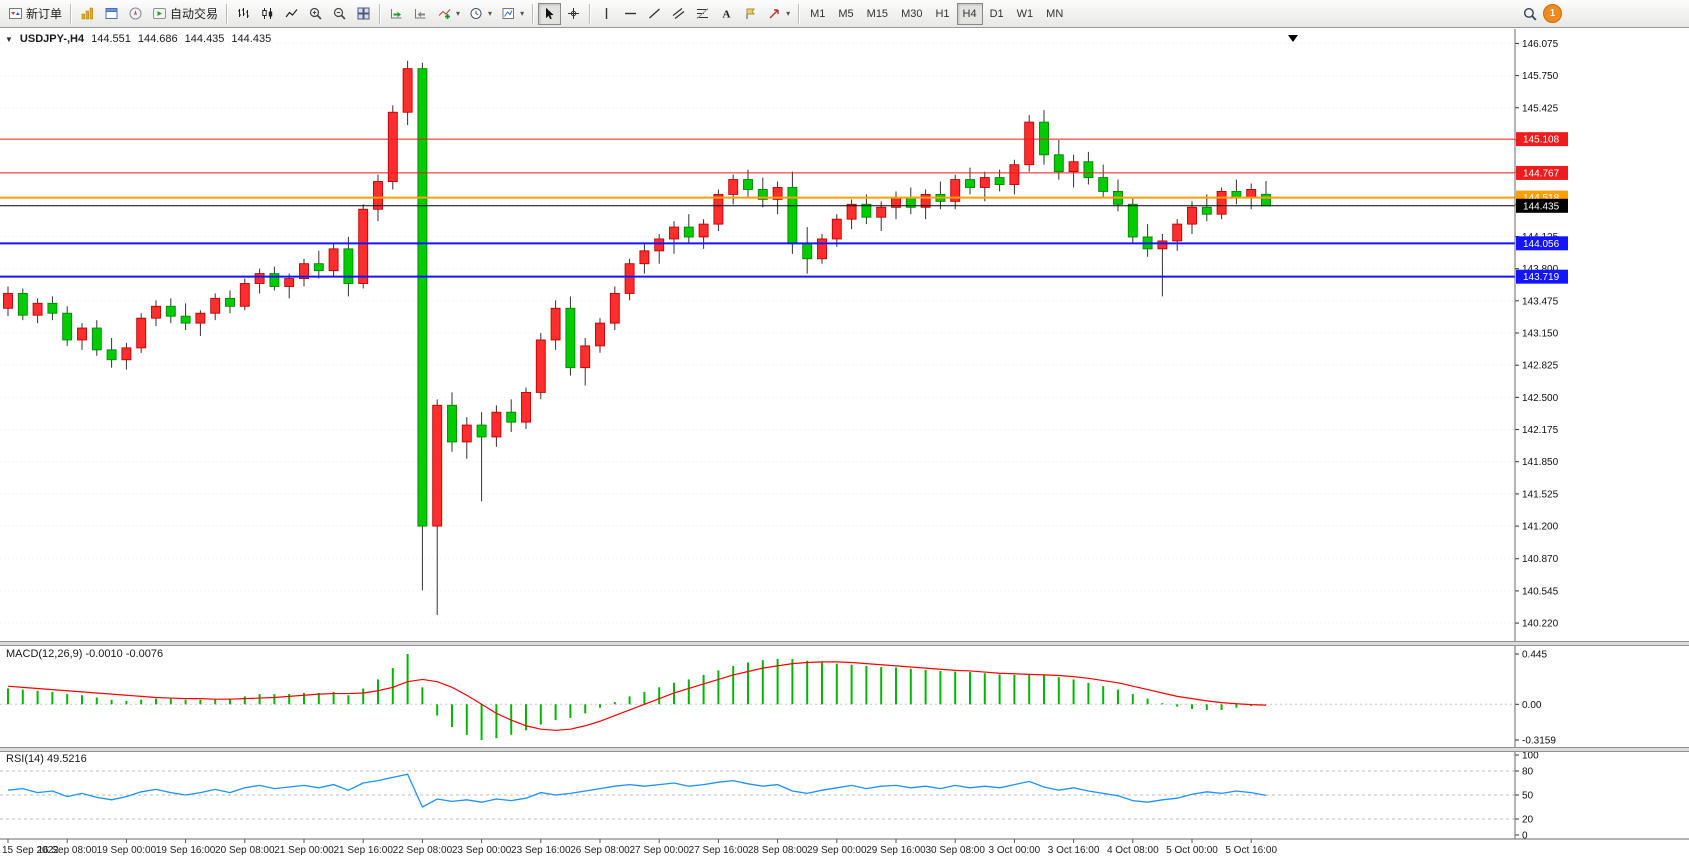  What do you see at coordinates (774, 14) in the screenshot?
I see `arrow-tool-icon` at bounding box center [774, 14].